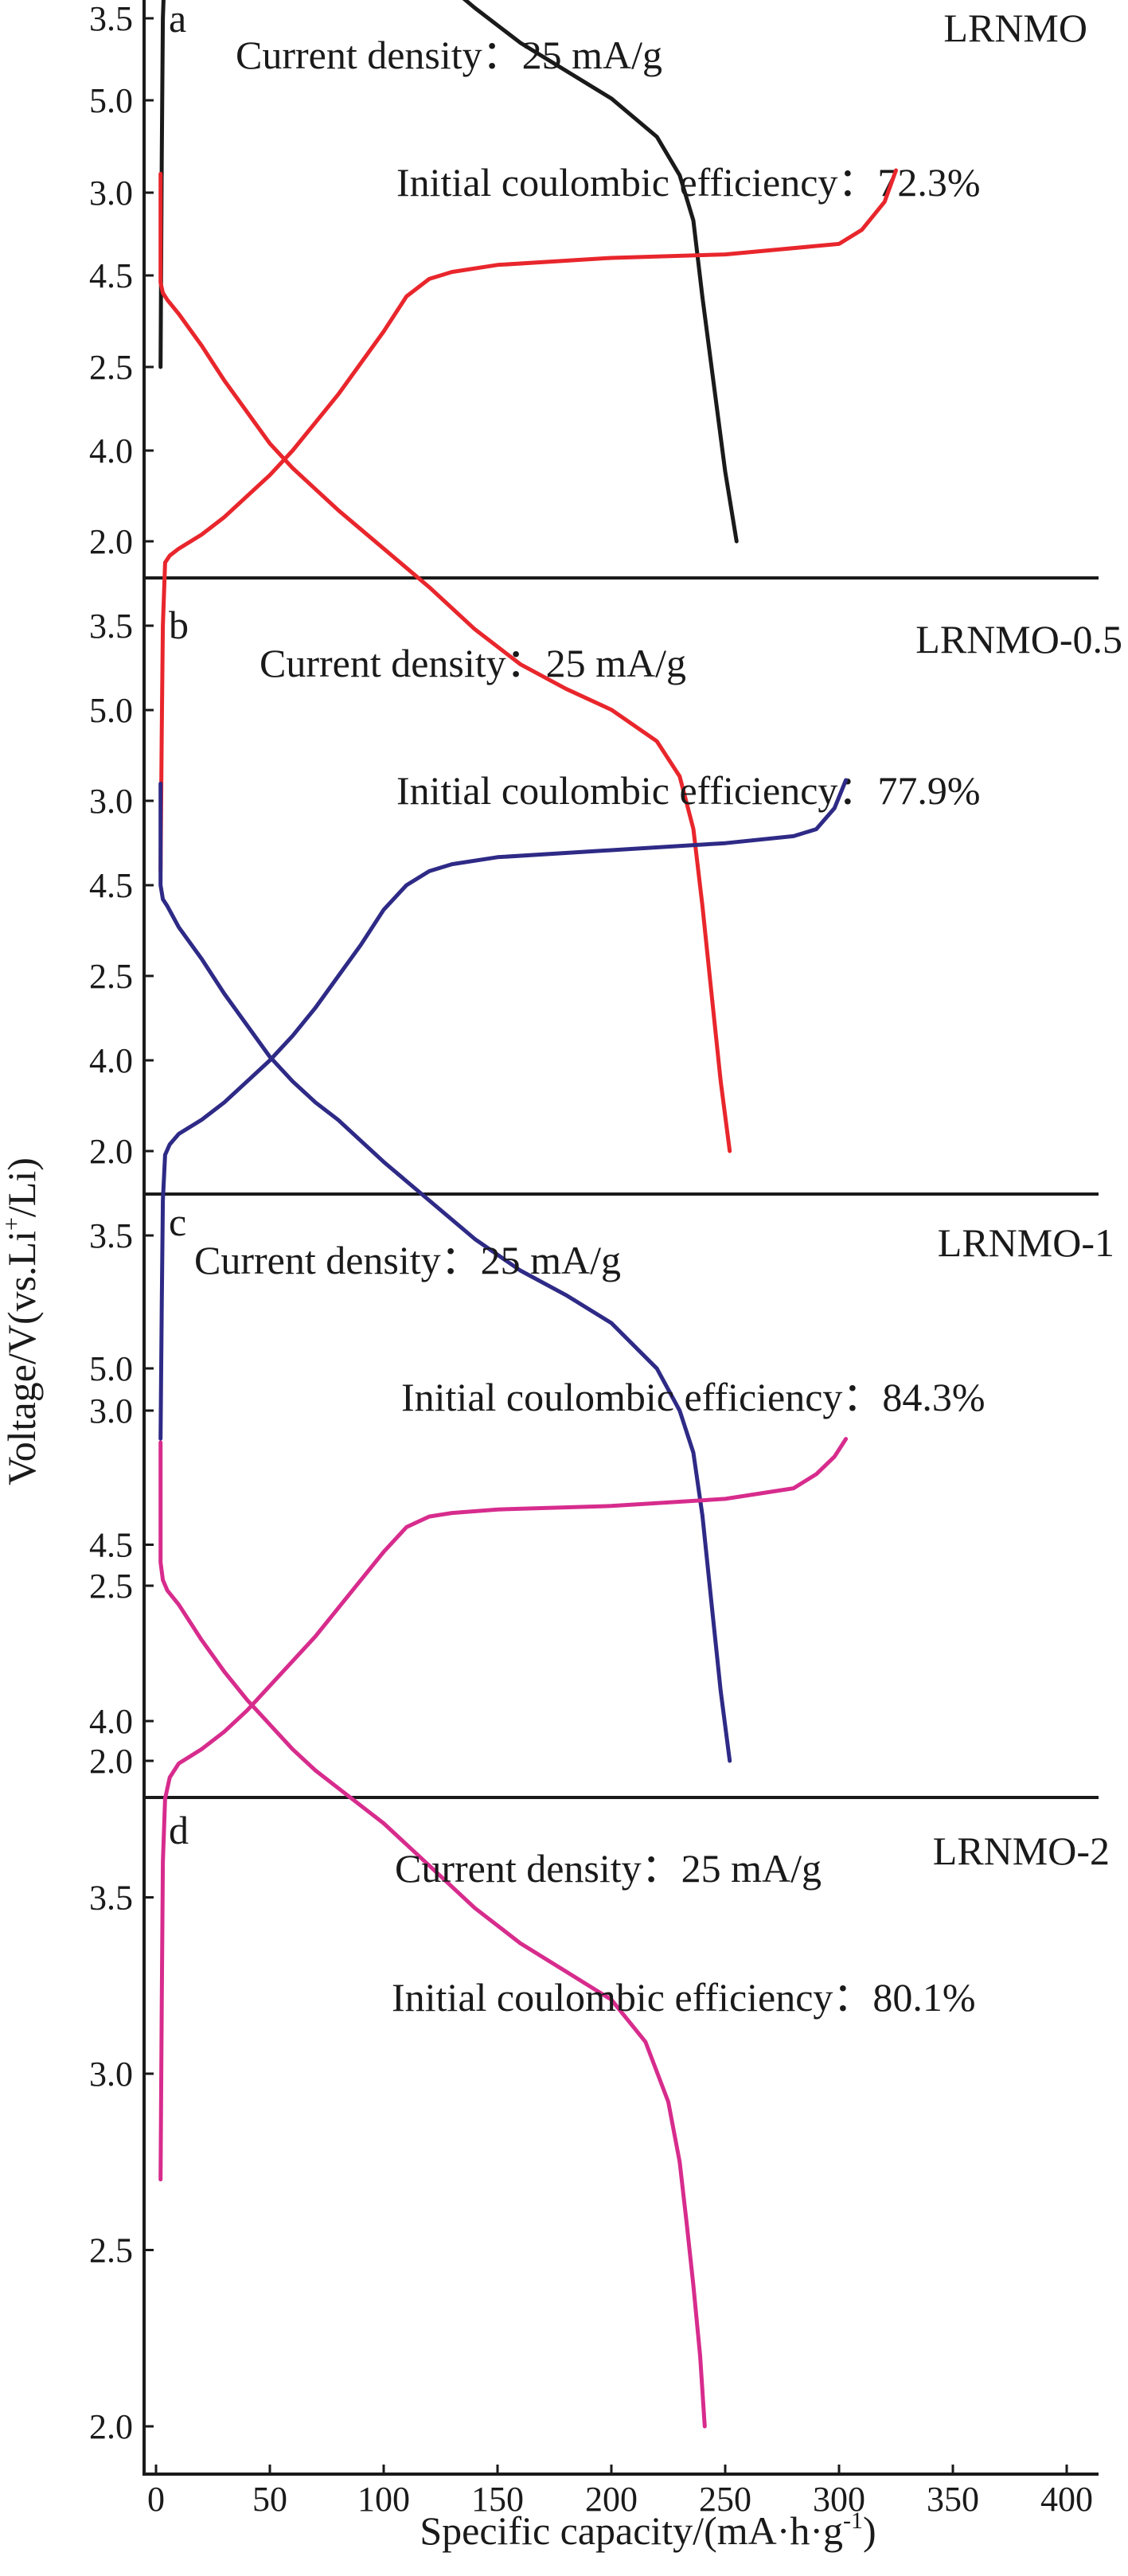  Describe the element at coordinates (179, 1830) in the screenshot. I see `panel-letter: d` at that location.